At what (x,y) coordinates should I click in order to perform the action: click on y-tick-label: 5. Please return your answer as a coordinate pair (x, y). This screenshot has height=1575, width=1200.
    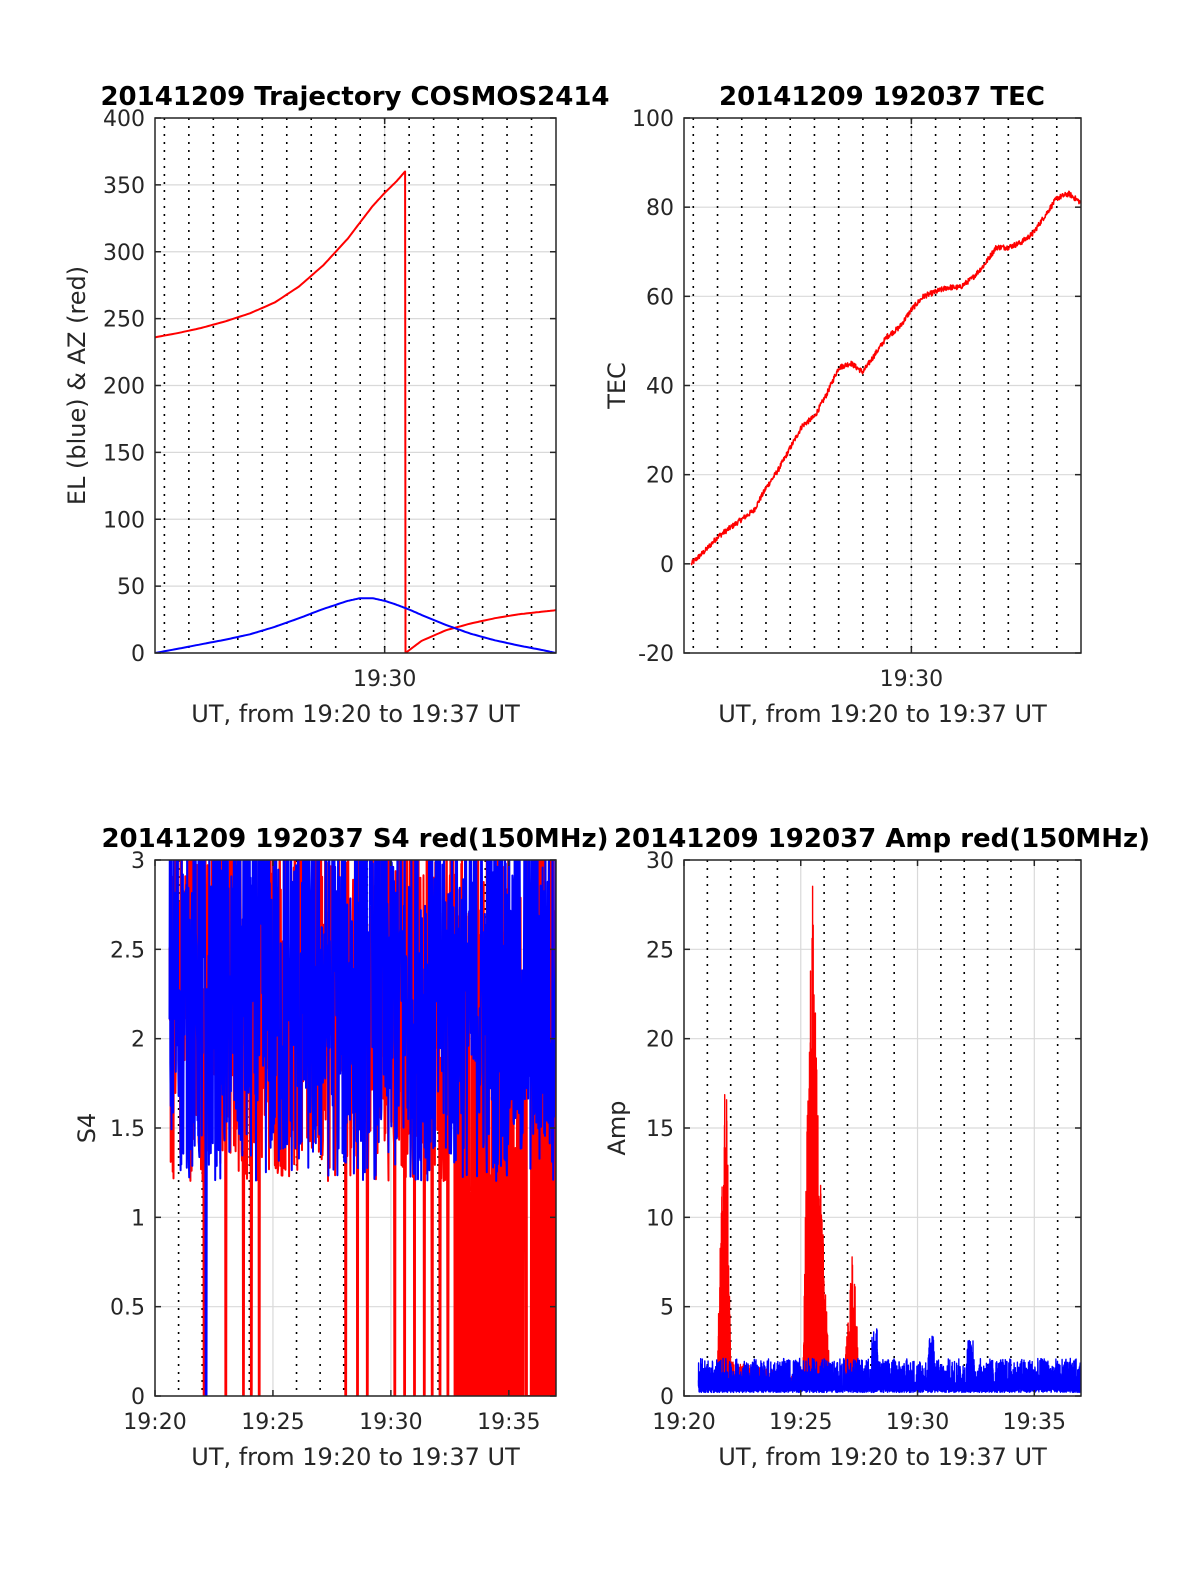
    Looking at the image, I should click on (667, 1308).